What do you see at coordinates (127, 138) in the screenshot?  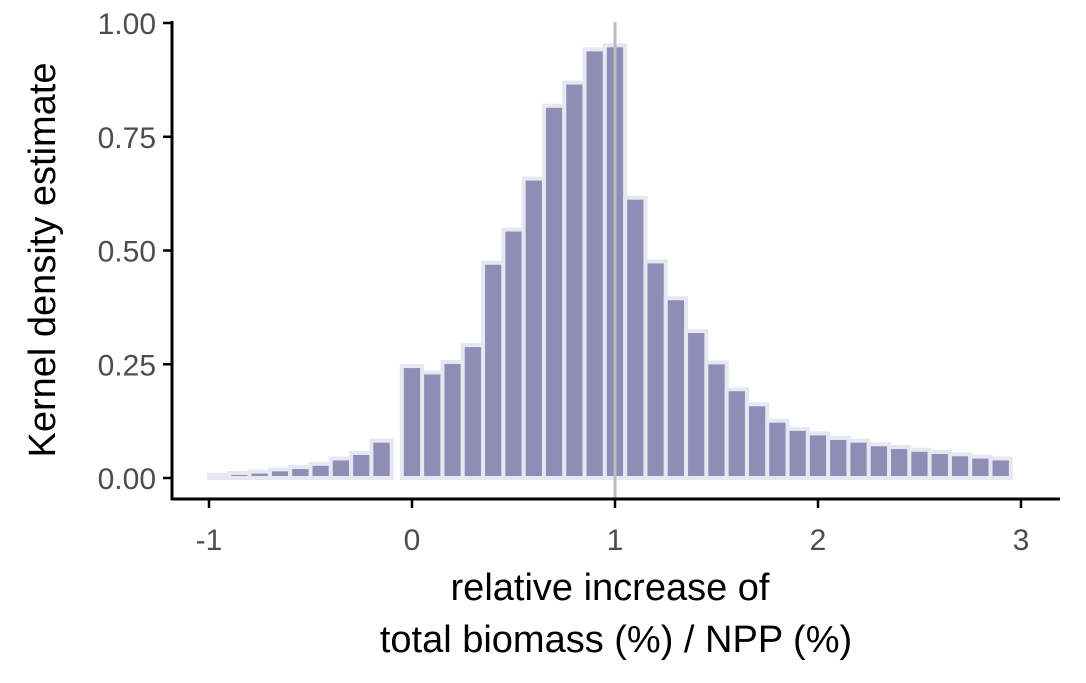 I see `y-tick-label-3: 0.75` at bounding box center [127, 138].